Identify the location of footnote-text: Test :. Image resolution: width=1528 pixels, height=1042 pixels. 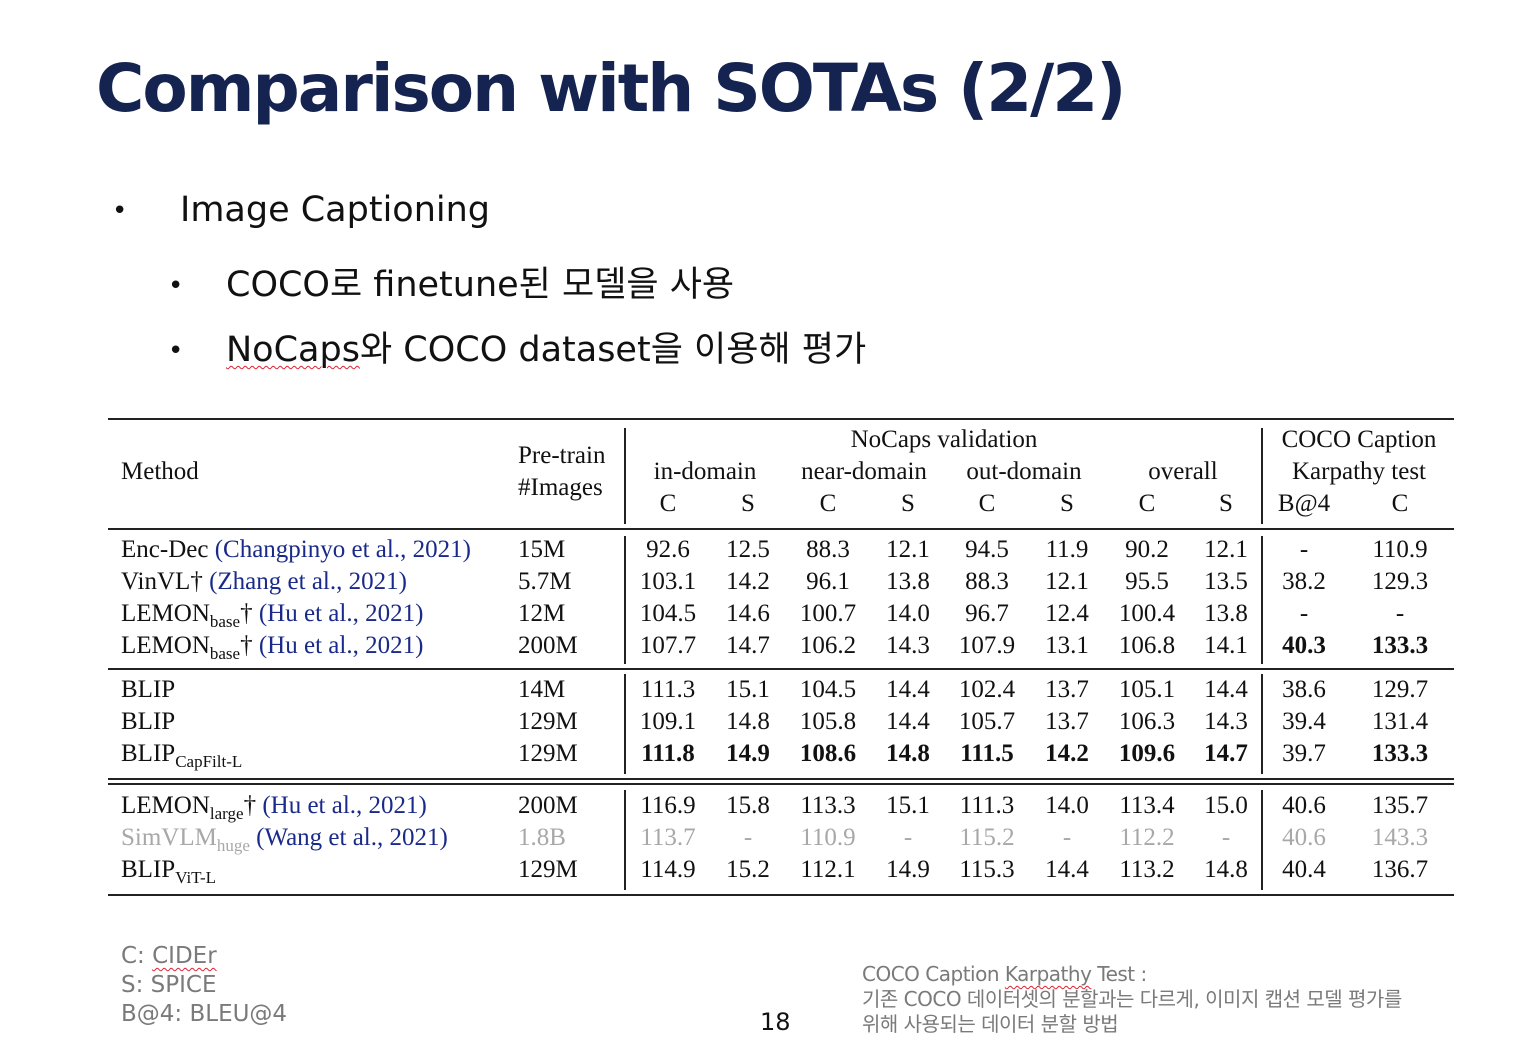
(1119, 974).